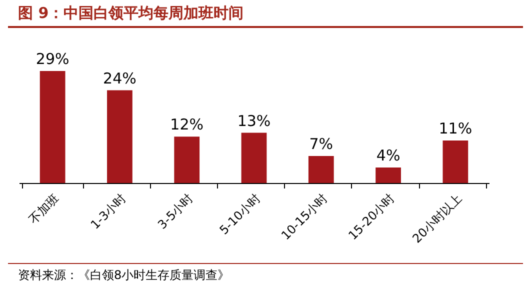 The height and width of the screenshot is (295, 531). I want to click on data-label: 7%, so click(321, 143).